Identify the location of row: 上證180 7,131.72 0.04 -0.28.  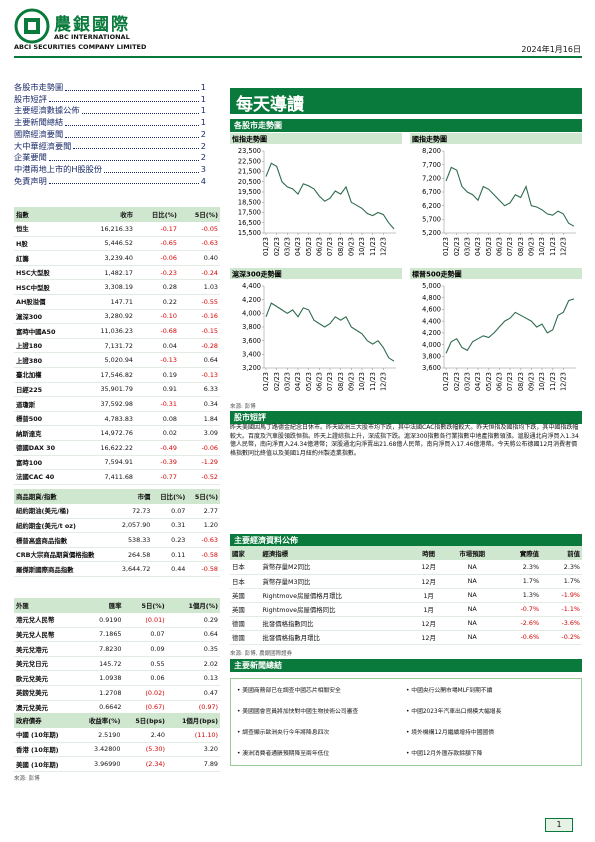
(117, 346).